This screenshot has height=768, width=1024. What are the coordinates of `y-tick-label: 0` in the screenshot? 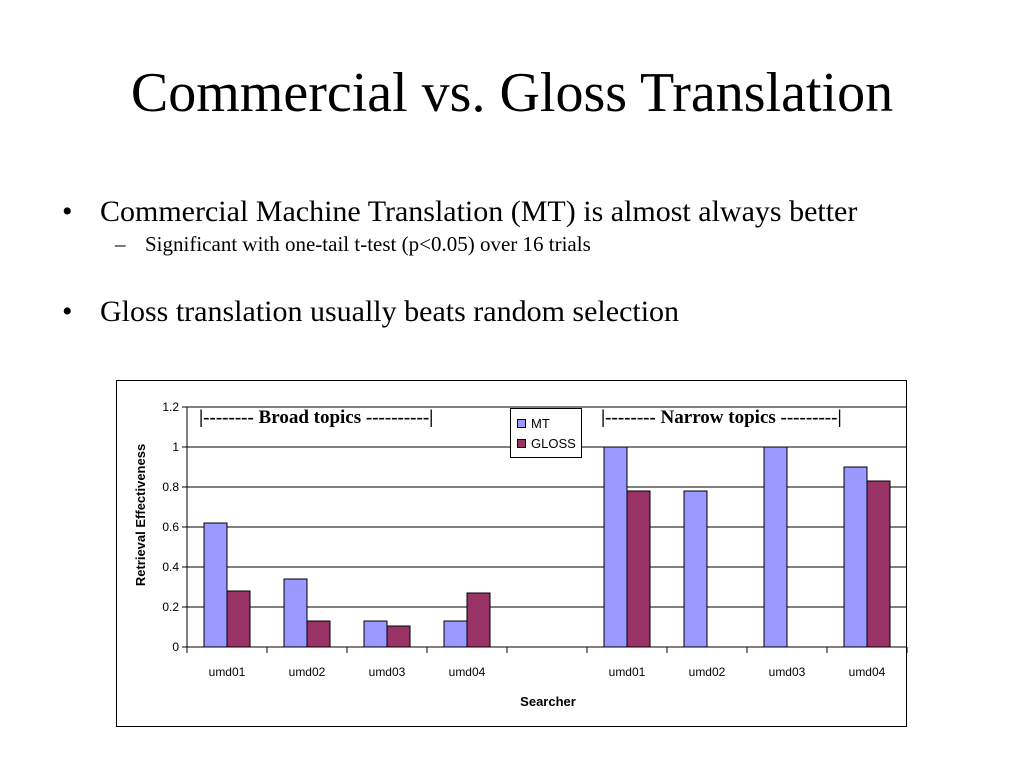 It's located at (175, 647).